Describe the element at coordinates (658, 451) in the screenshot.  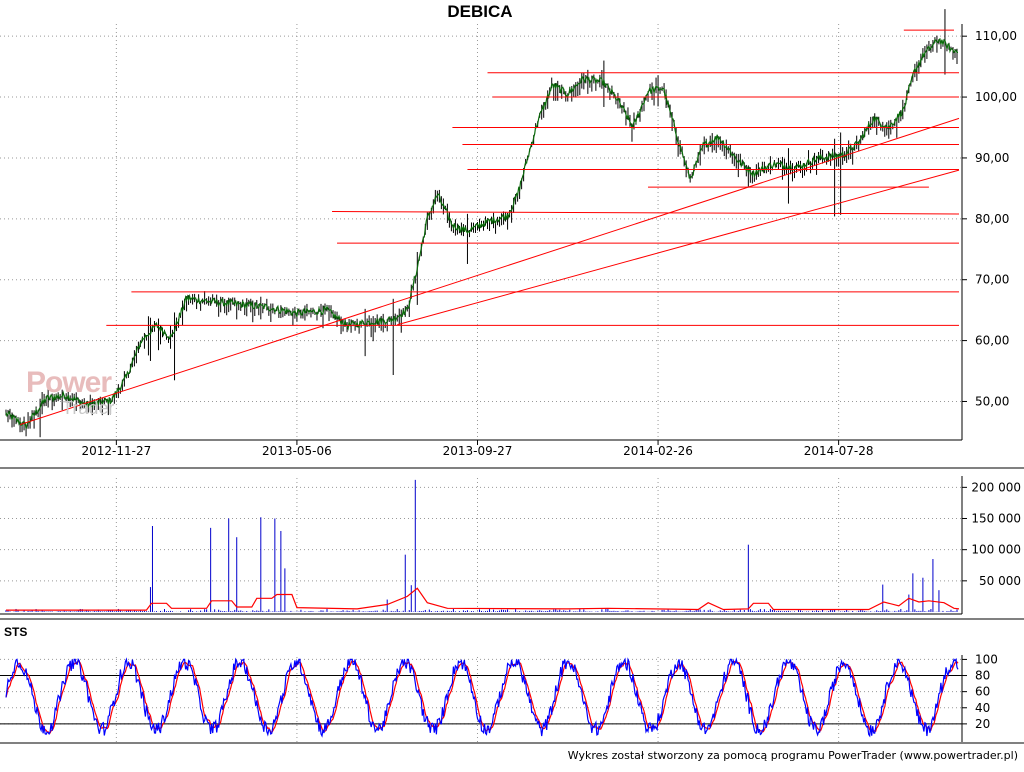
I see `price-xtick-label: 2014-02-26` at that location.